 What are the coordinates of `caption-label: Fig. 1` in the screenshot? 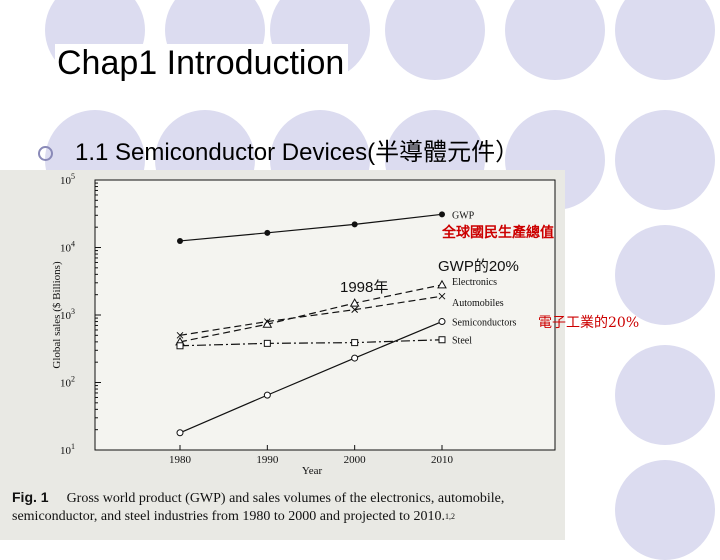 It's located at (30, 497).